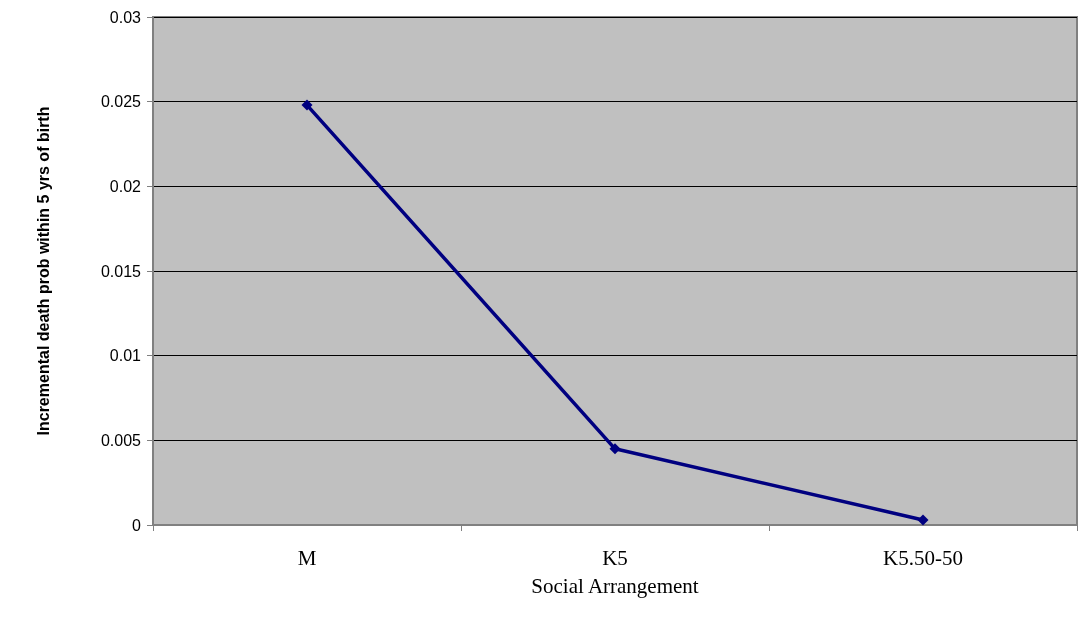 Image resolution: width=1080 pixels, height=626 pixels. What do you see at coordinates (615, 585) in the screenshot?
I see `x-axis-title: Social Arrangement` at bounding box center [615, 585].